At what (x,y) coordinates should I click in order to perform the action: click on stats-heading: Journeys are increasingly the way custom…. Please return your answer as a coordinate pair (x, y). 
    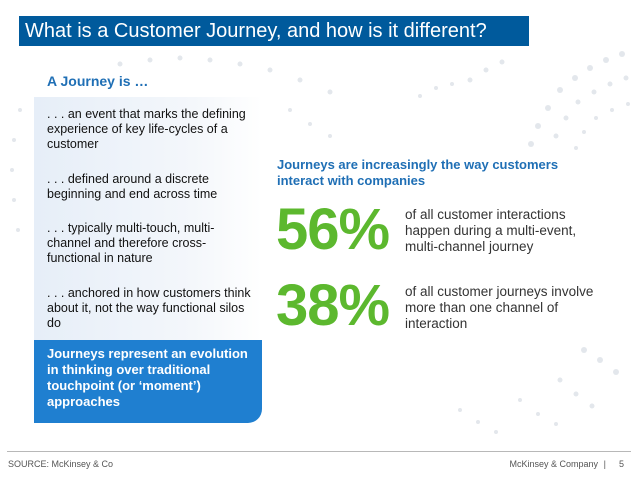
    Looking at the image, I should click on (418, 172).